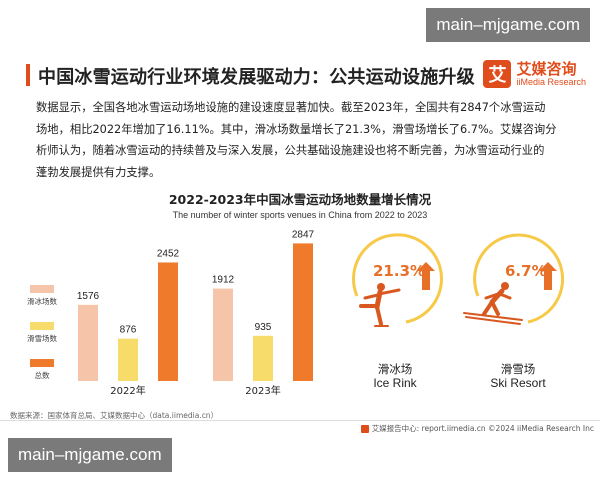 The image size is (600, 480). Describe the element at coordinates (497, 74) in the screenshot. I see `logo-mark-icon: 艾` at that location.